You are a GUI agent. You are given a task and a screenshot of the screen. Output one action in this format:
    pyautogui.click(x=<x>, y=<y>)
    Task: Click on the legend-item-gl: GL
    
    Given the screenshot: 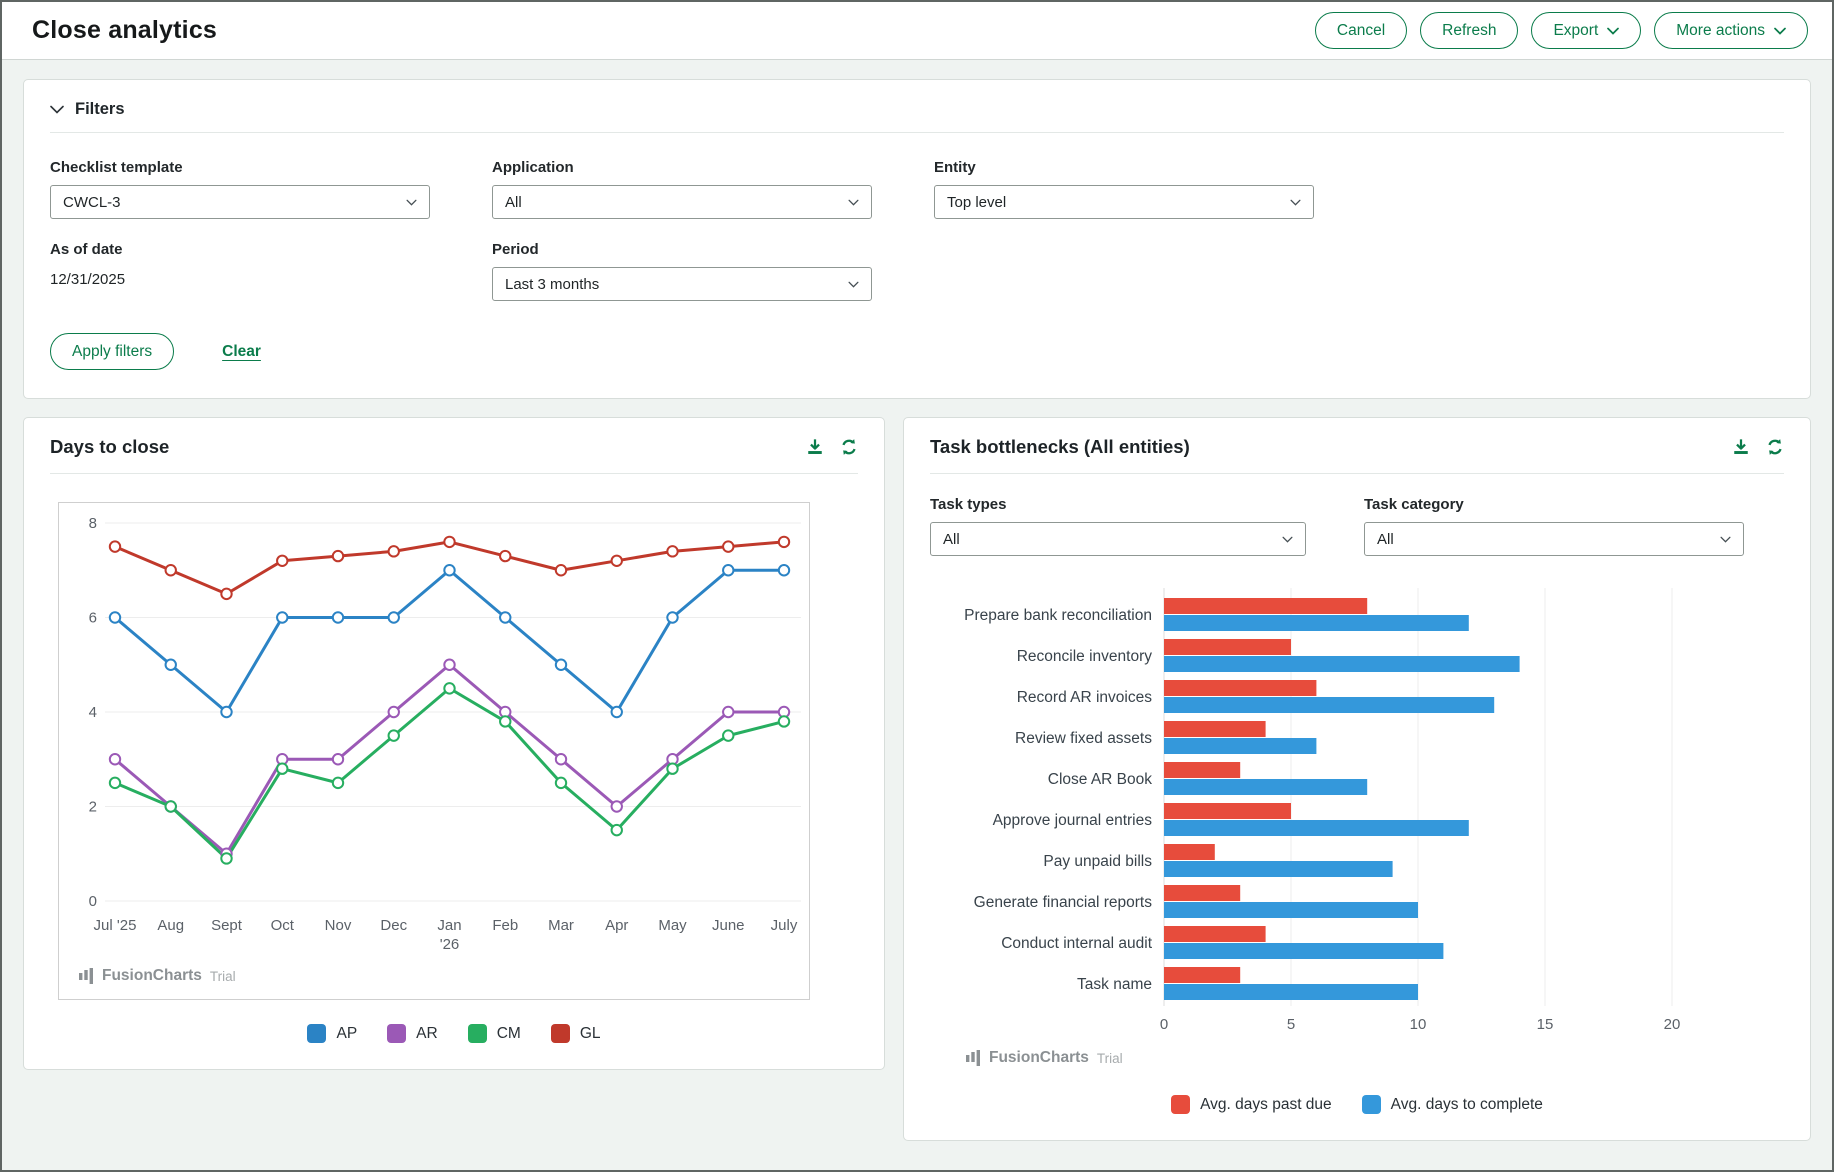 What is the action you would take?
    pyautogui.click(x=575, y=1033)
    